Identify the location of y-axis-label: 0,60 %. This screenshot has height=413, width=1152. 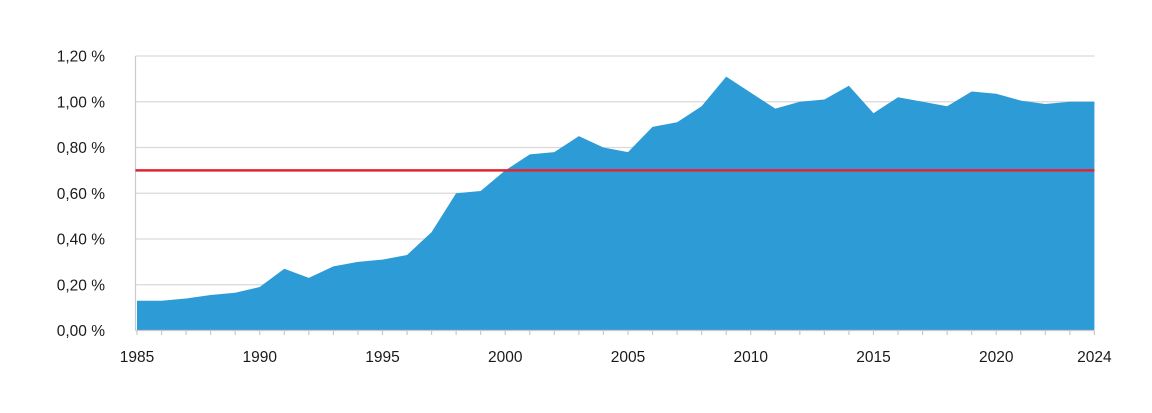
(81, 194).